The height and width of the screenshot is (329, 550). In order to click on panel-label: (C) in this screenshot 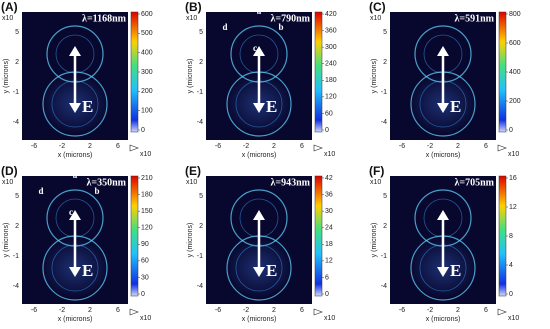, I will do `click(377, 7)`.